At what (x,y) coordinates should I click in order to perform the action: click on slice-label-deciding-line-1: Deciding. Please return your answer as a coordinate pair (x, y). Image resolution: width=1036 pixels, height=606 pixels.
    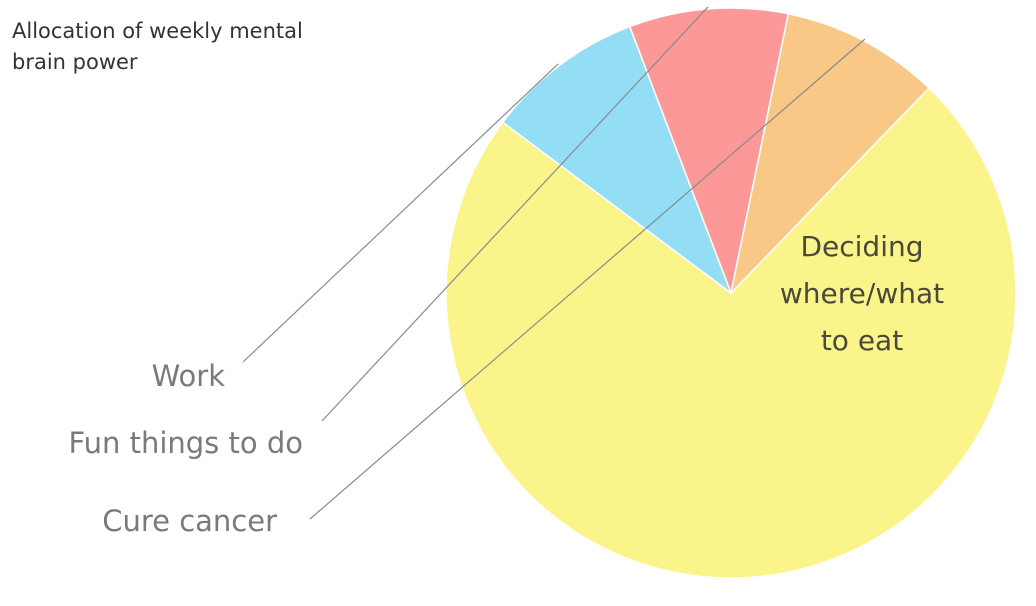
    Looking at the image, I should click on (861, 246).